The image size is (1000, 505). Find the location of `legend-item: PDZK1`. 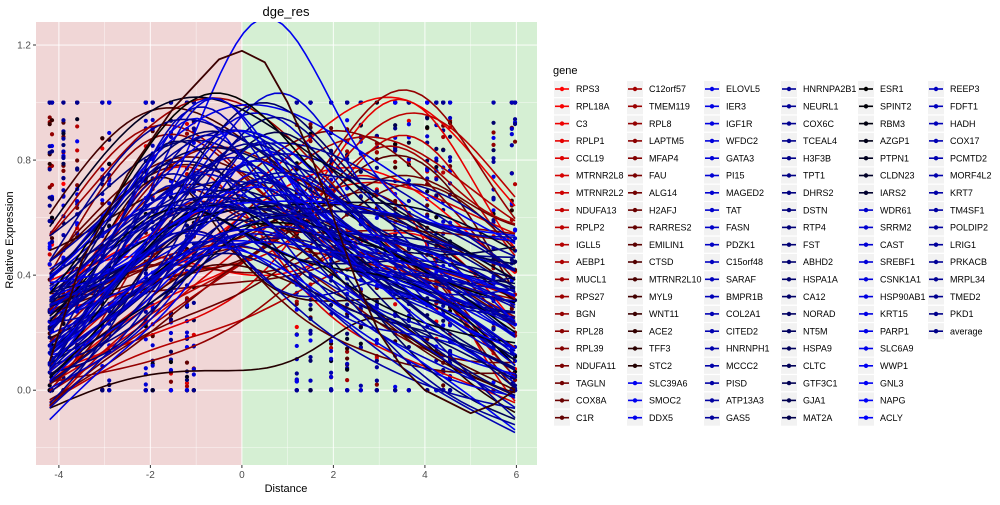

legend-item: PDZK1 is located at coordinates (729, 244).